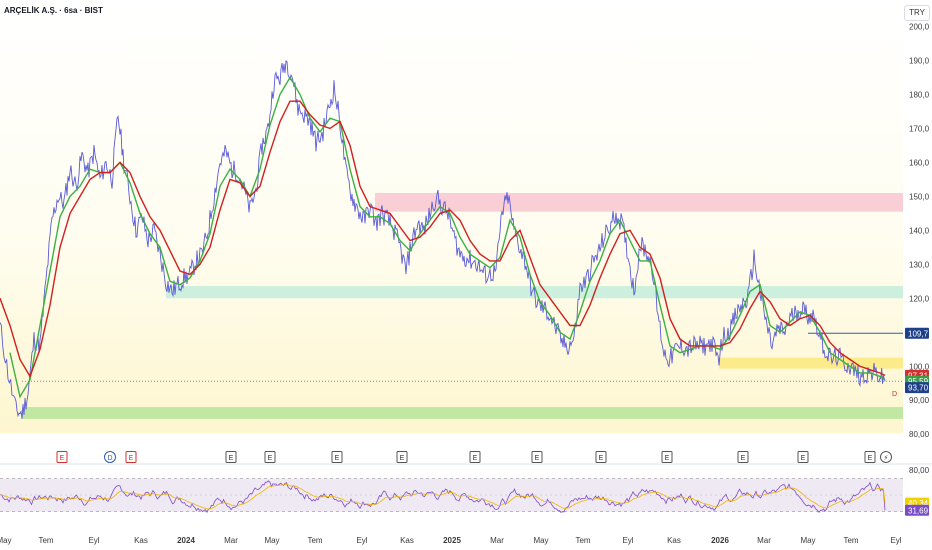 This screenshot has width=932, height=550. What do you see at coordinates (919, 400) in the screenshot?
I see `y-tick-label: 90,00` at bounding box center [919, 400].